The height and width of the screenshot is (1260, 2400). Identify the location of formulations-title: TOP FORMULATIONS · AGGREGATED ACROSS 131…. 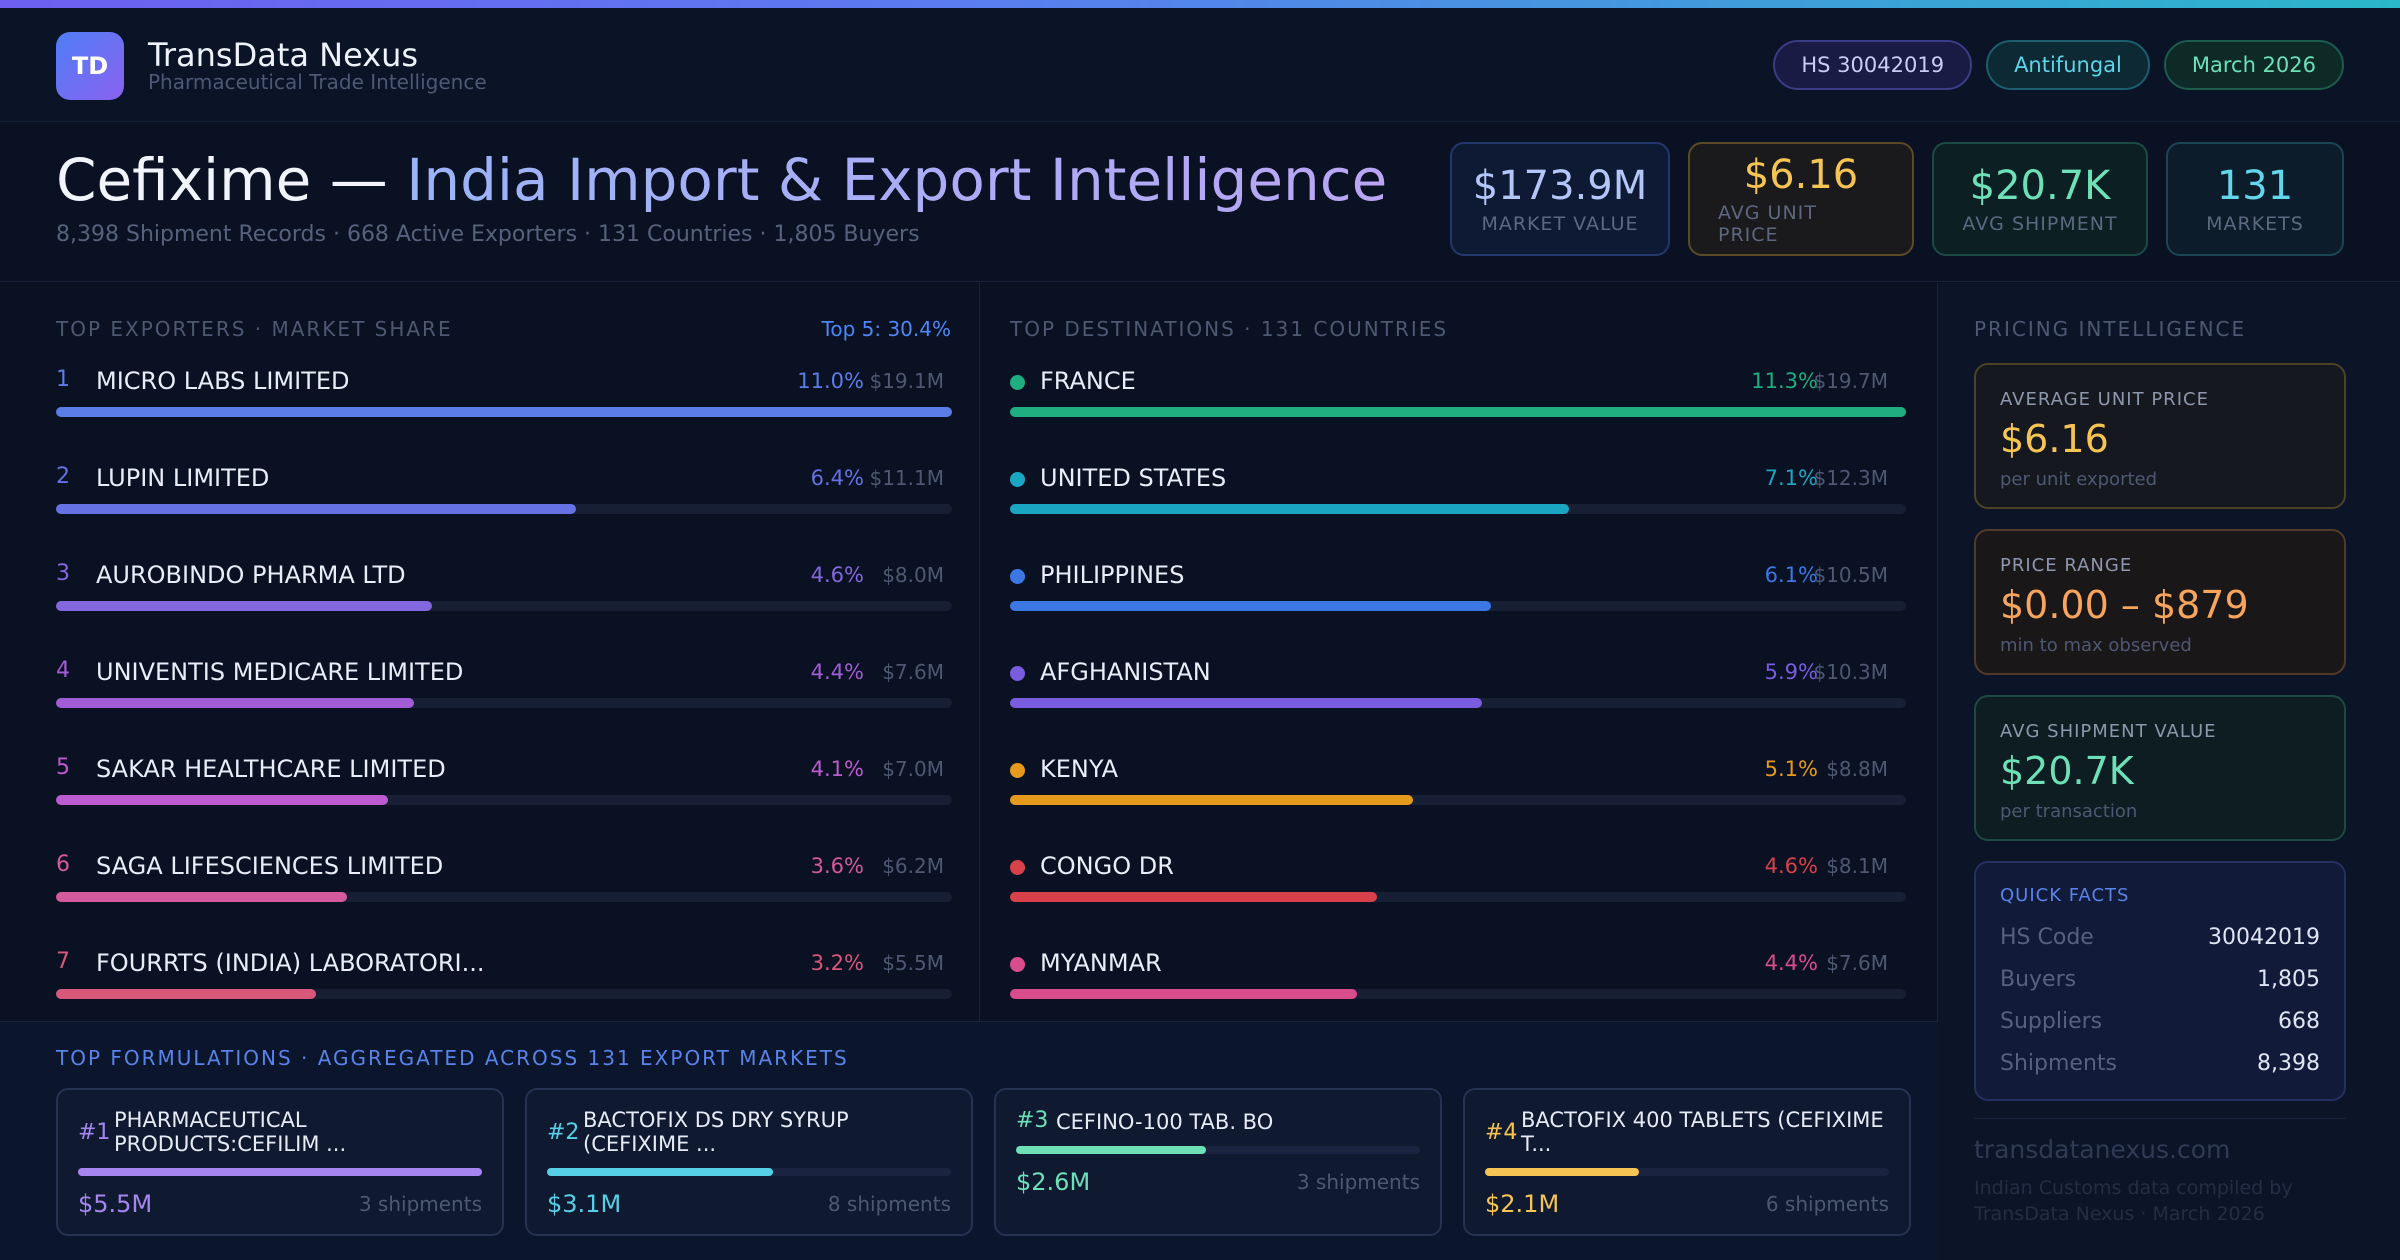
(452, 1058).